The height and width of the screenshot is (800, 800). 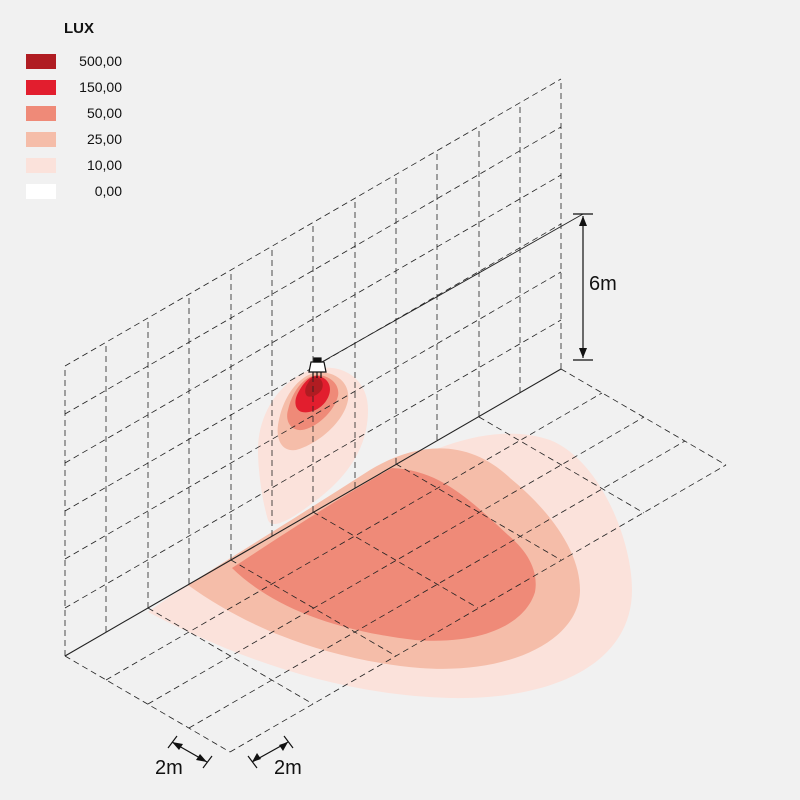 What do you see at coordinates (74, 165) in the screenshot?
I see `legend-item: 10,00` at bounding box center [74, 165].